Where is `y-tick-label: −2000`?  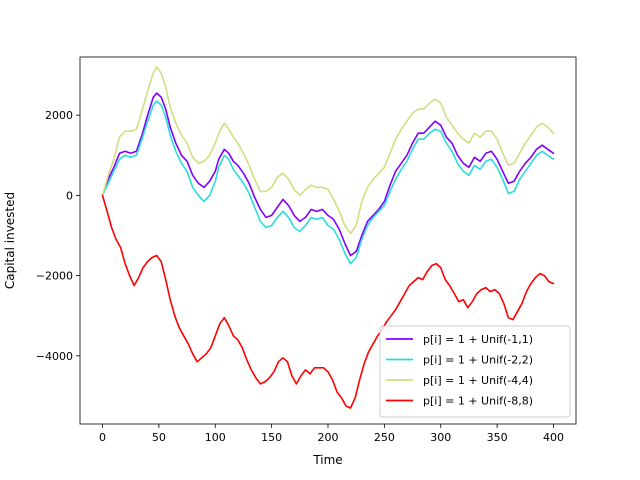 y-tick-label: −2000 is located at coordinates (54, 276).